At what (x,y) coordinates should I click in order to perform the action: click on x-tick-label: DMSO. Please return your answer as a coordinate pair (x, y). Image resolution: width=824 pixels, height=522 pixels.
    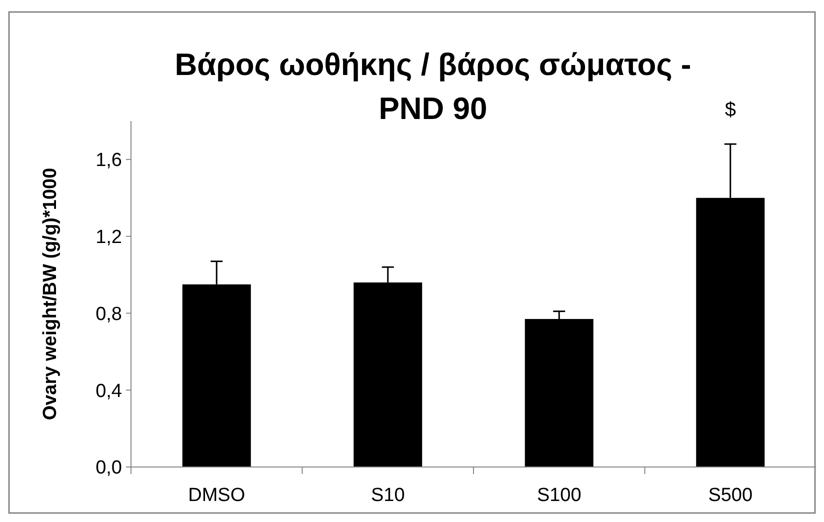
    Looking at the image, I should click on (217, 495).